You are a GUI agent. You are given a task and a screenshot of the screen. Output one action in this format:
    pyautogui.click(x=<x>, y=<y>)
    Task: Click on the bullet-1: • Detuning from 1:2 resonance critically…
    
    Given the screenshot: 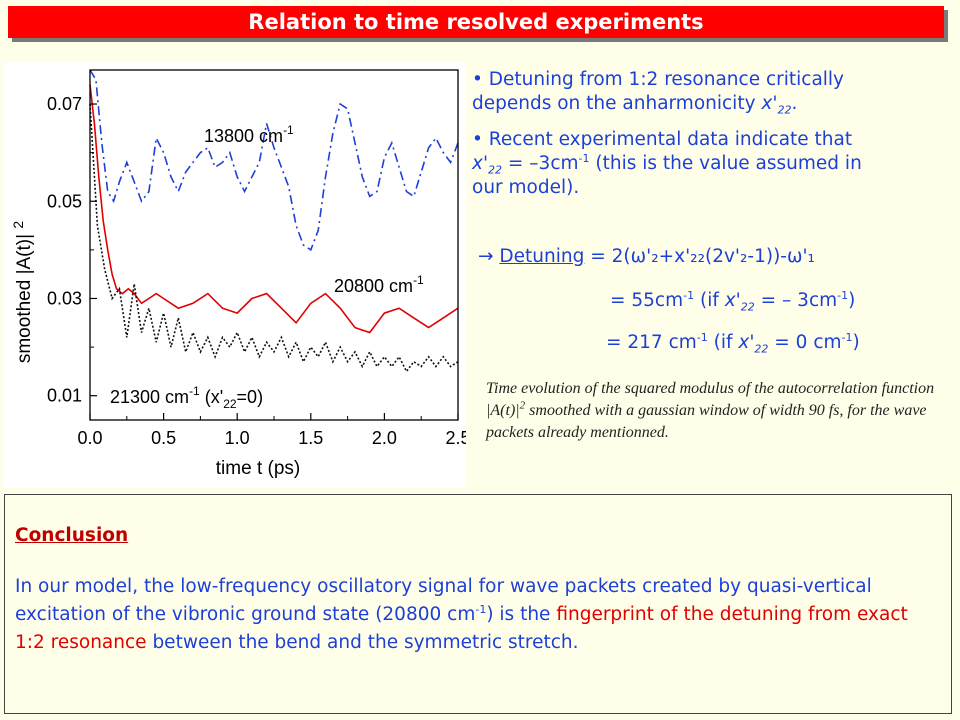 What is the action you would take?
    pyautogui.click(x=658, y=93)
    